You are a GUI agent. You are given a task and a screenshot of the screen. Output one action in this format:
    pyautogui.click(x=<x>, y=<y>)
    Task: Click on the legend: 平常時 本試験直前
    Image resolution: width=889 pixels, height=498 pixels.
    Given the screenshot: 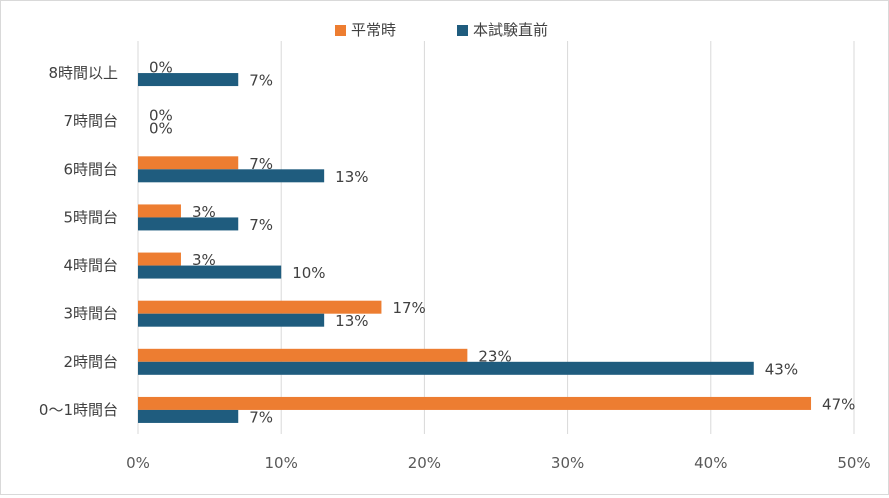 What is the action you would take?
    pyautogui.click(x=441, y=30)
    